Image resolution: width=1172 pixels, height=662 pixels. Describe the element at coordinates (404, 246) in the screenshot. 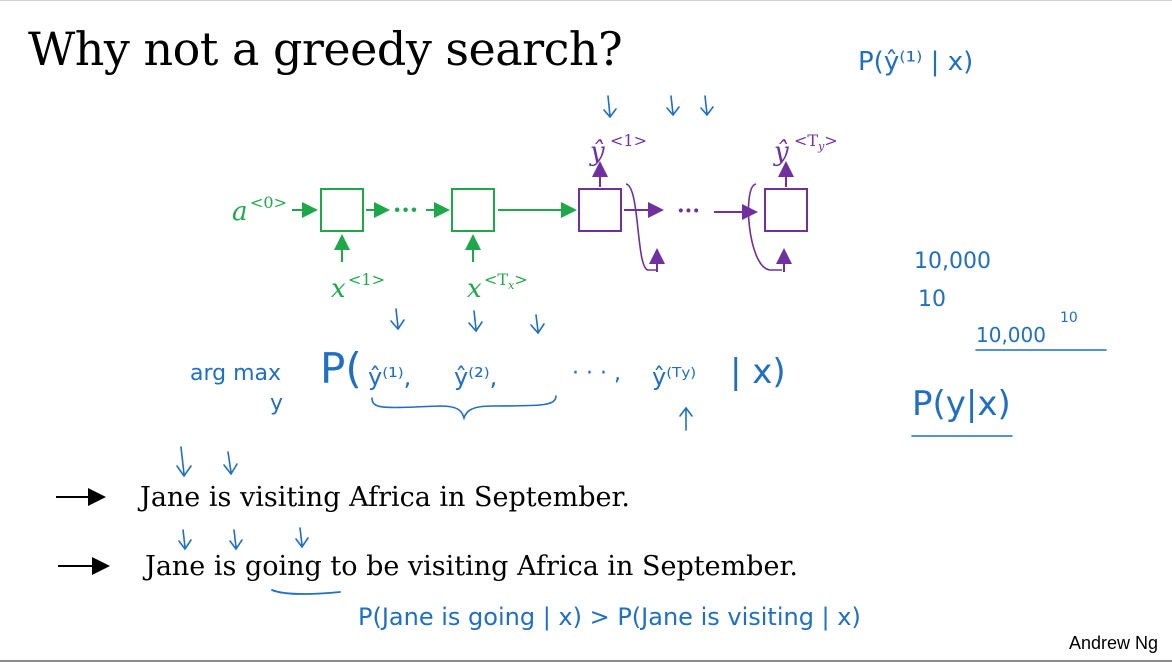

I see `encoder: a <0> ··· x <1> x <Tx>` at that location.